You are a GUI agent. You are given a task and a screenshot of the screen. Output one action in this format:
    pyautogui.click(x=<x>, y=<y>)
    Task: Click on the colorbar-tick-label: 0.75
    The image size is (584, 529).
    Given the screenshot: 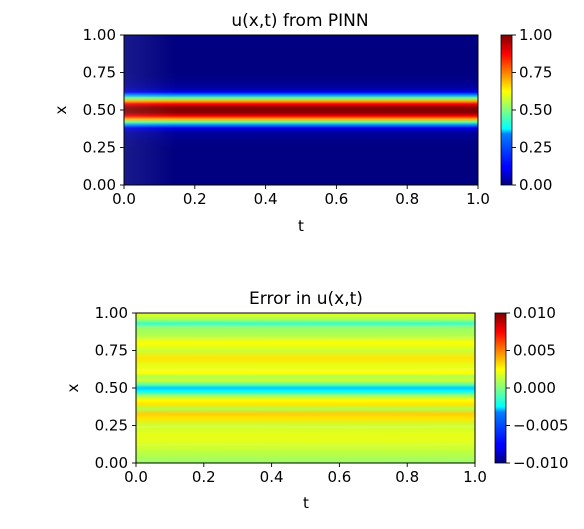 What is the action you would take?
    pyautogui.click(x=535, y=73)
    